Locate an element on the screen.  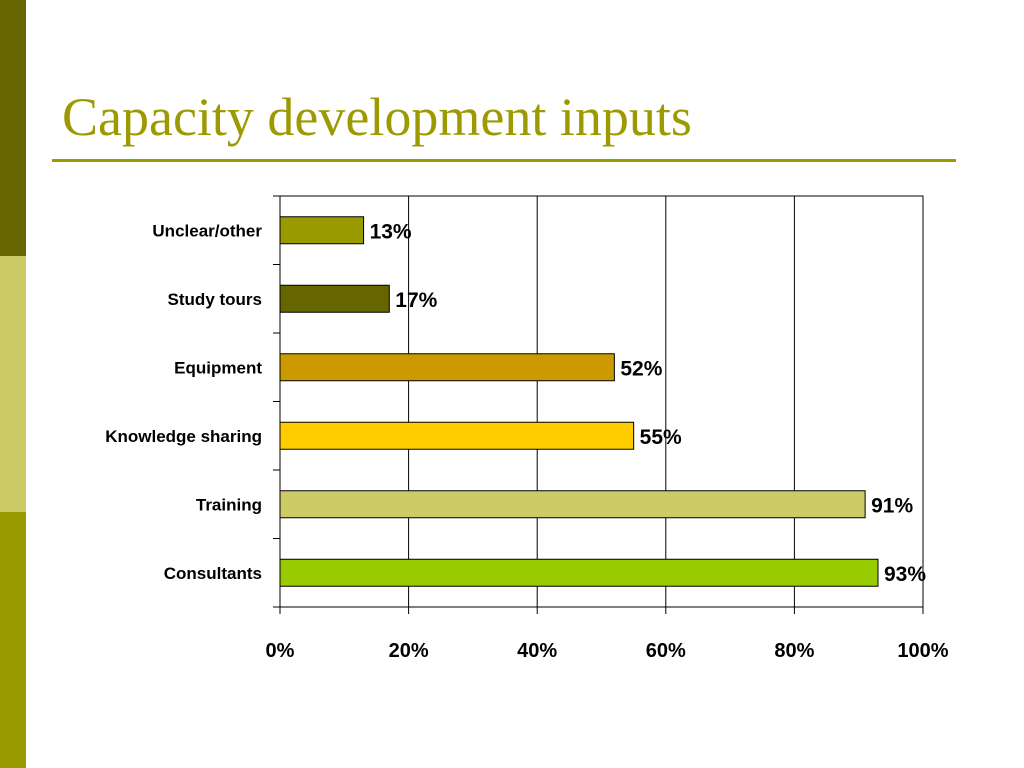
sidebar-accent-bottom is located at coordinates (13, 640).